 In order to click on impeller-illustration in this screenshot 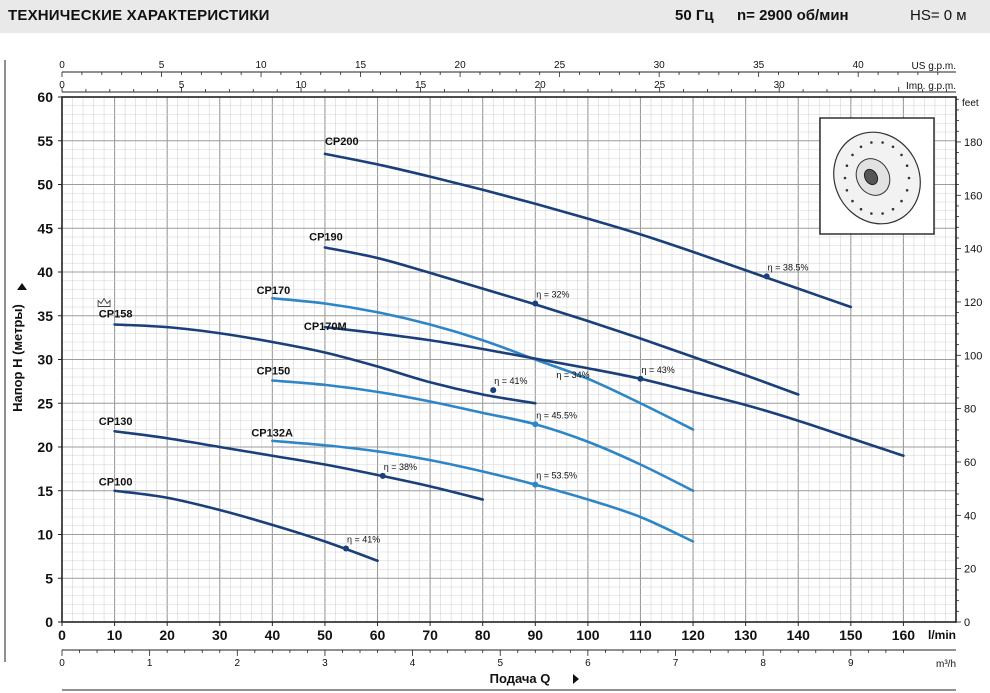, I will do `click(877, 176)`.